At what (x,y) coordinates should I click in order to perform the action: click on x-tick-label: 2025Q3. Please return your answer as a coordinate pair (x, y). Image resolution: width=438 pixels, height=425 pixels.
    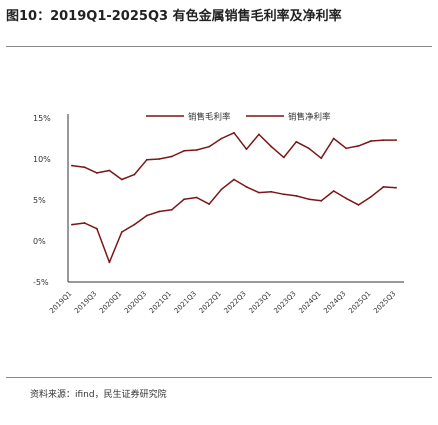
    Looking at the image, I should click on (384, 302).